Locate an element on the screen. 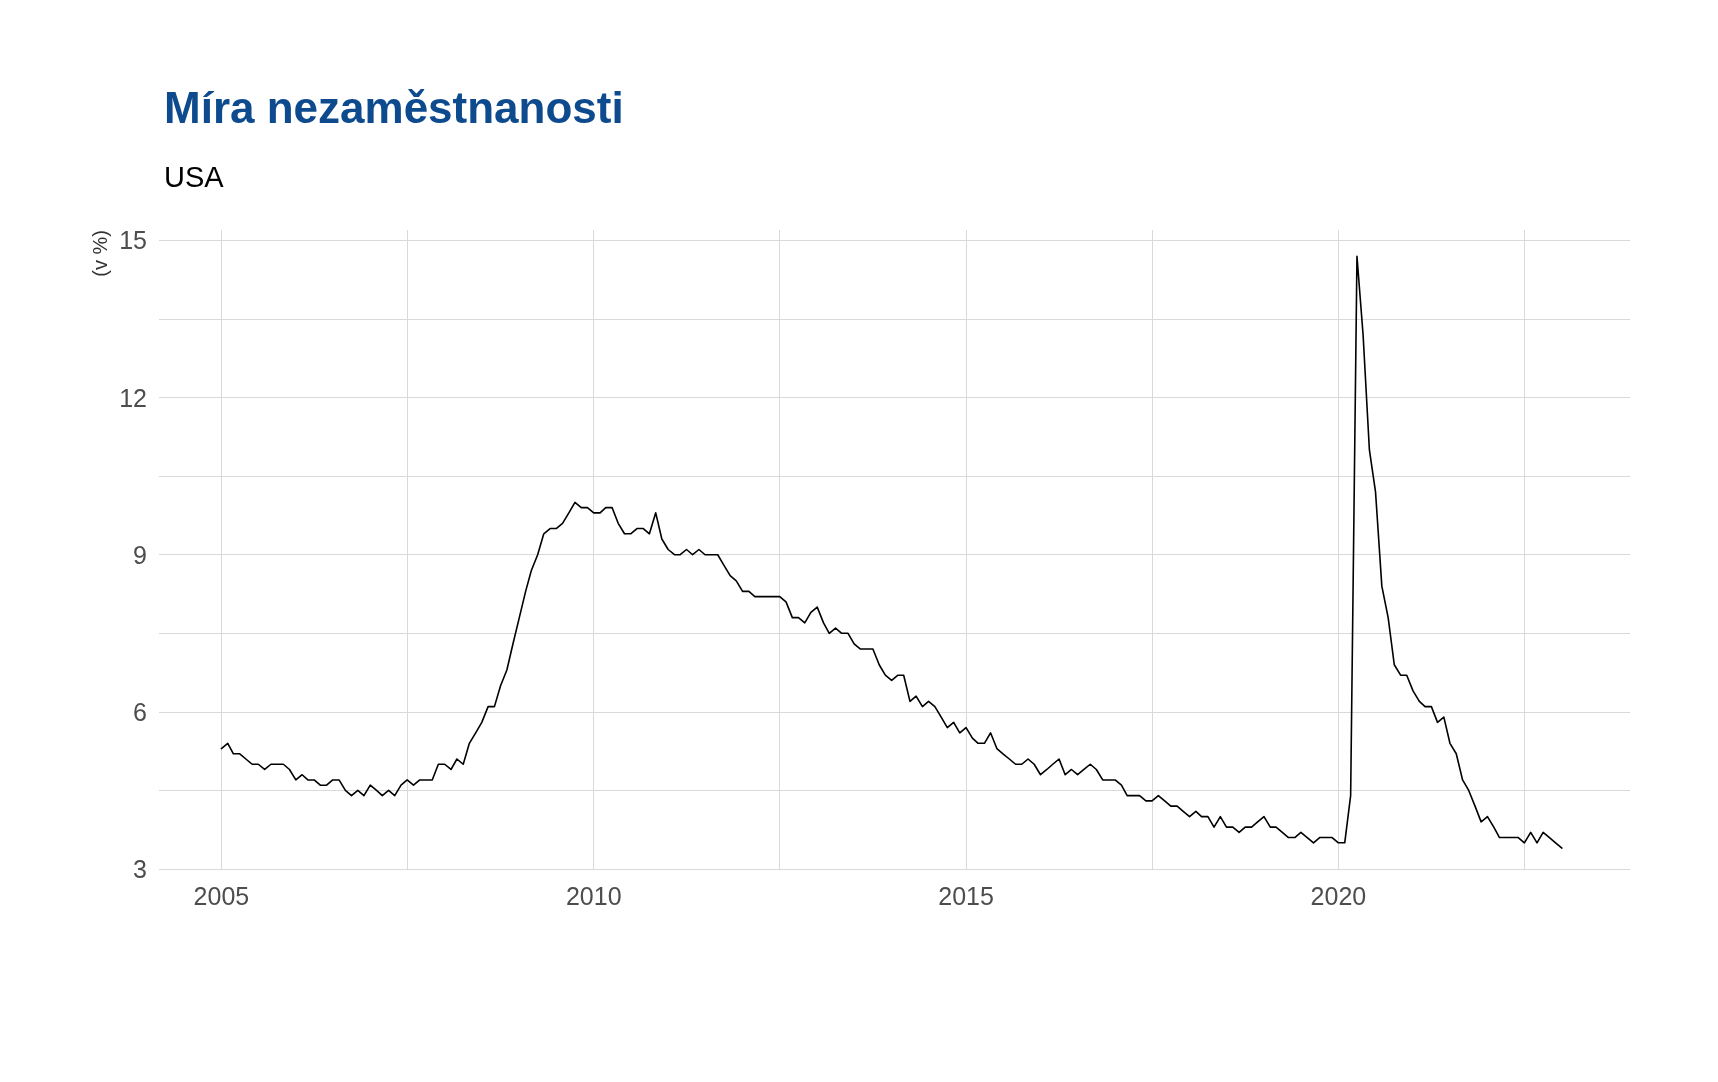 The height and width of the screenshot is (1082, 1718). y-tick-label: 9 is located at coordinates (140, 554).